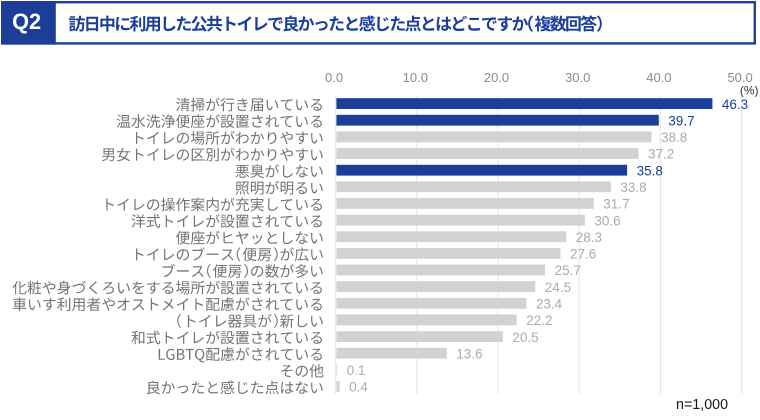  I want to click on svg-text: 22.2, so click(539, 320).